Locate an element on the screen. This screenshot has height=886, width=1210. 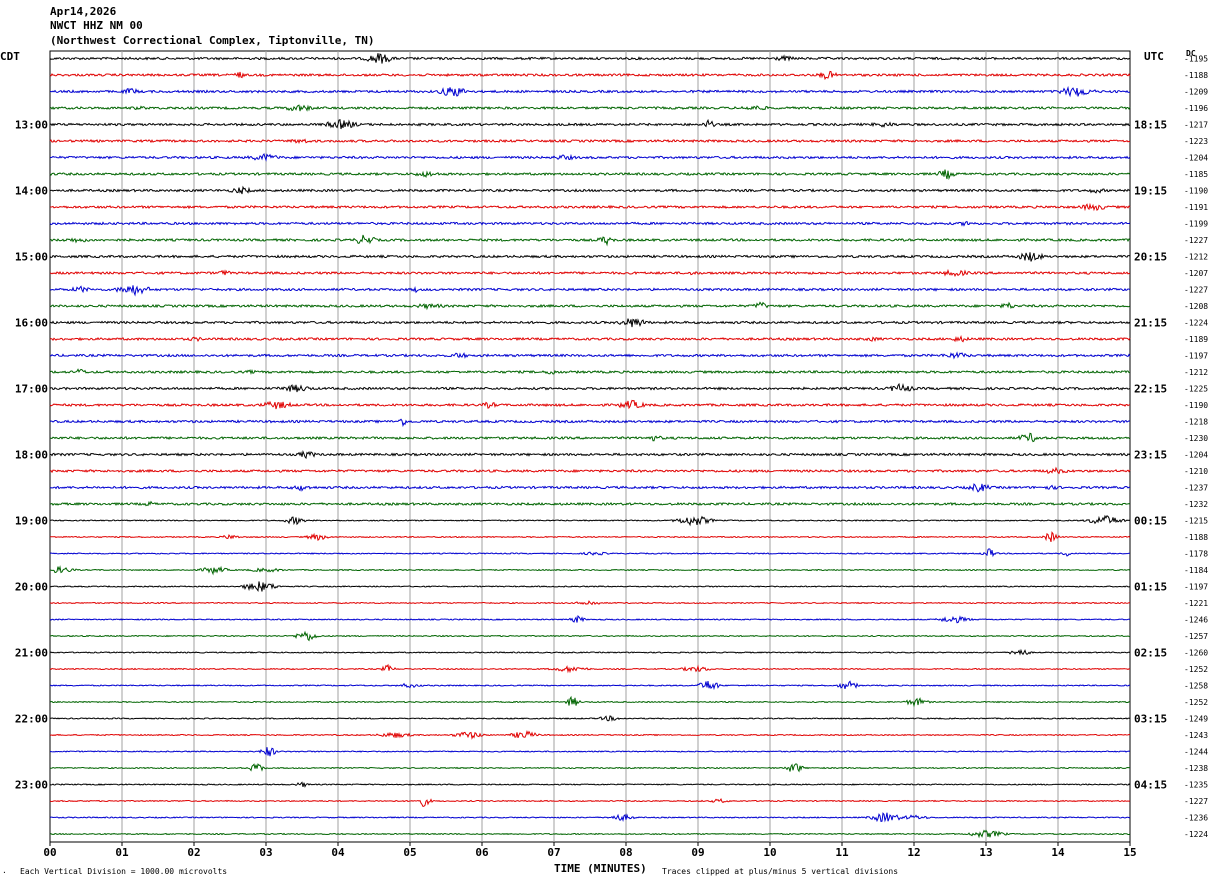
dc-offset-label: -1209 is located at coordinates (1196, 92).